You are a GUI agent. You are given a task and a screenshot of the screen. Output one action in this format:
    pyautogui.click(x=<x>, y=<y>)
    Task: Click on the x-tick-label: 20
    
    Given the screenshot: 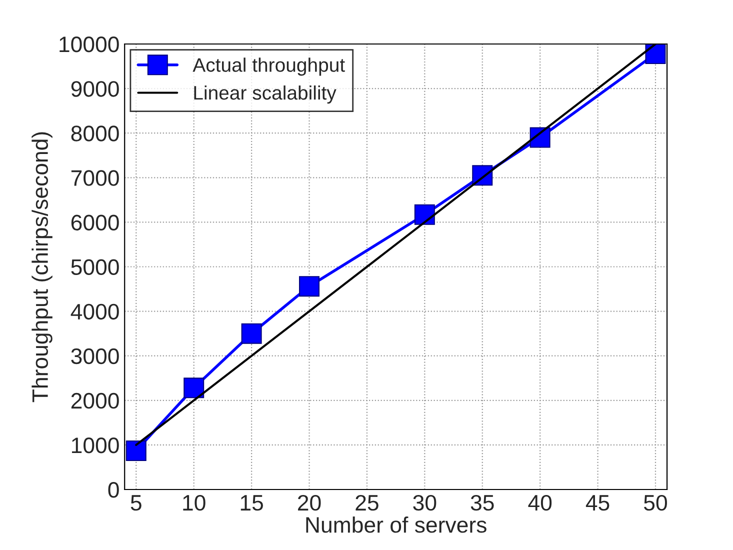 What is the action you would take?
    pyautogui.click(x=309, y=502)
    